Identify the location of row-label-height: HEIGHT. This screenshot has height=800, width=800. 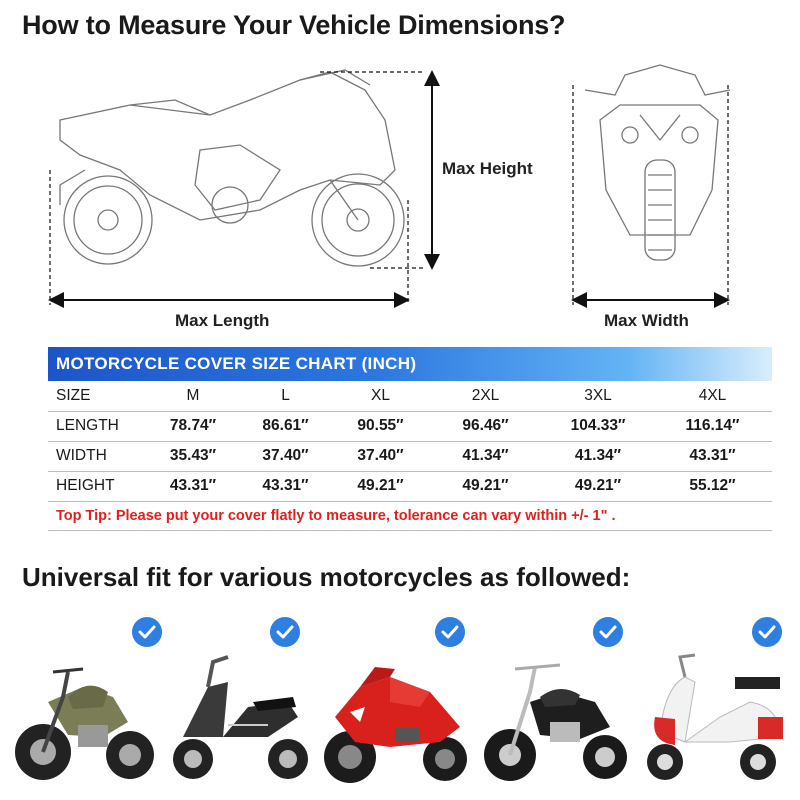
(98, 486).